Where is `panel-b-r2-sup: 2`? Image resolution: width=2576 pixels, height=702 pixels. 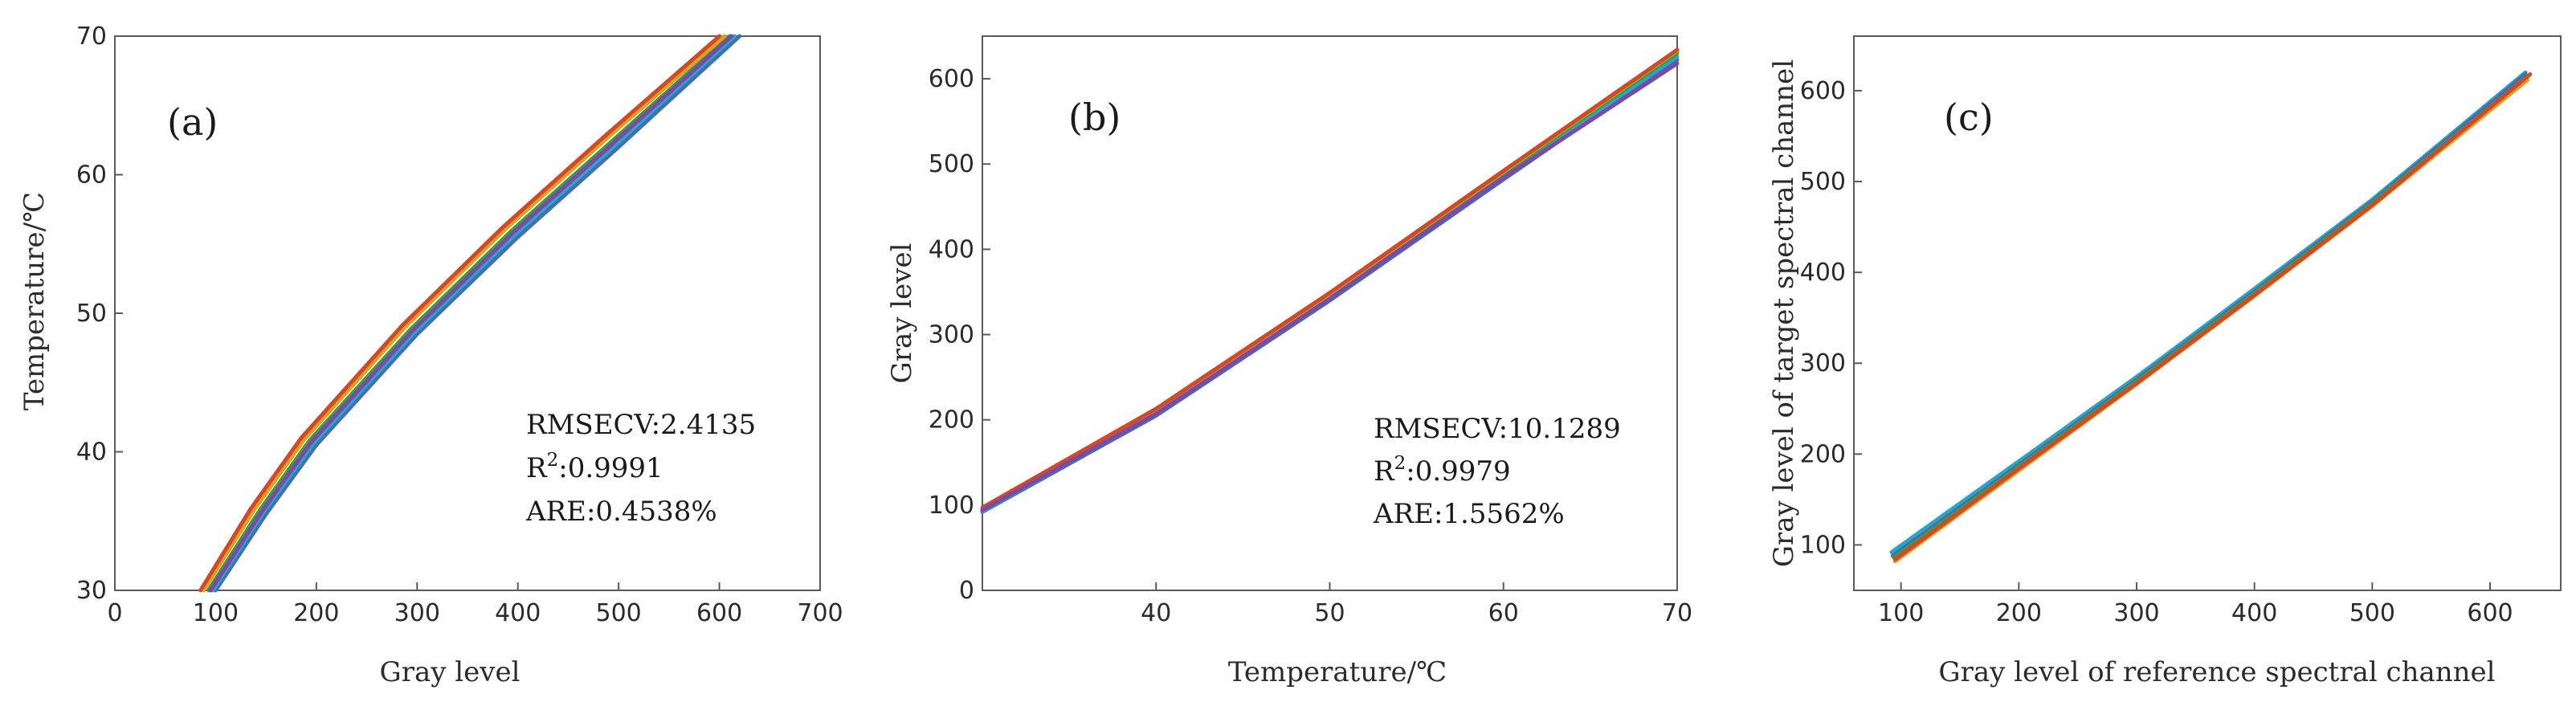
panel-b-r2-sup: 2 is located at coordinates (1400, 463).